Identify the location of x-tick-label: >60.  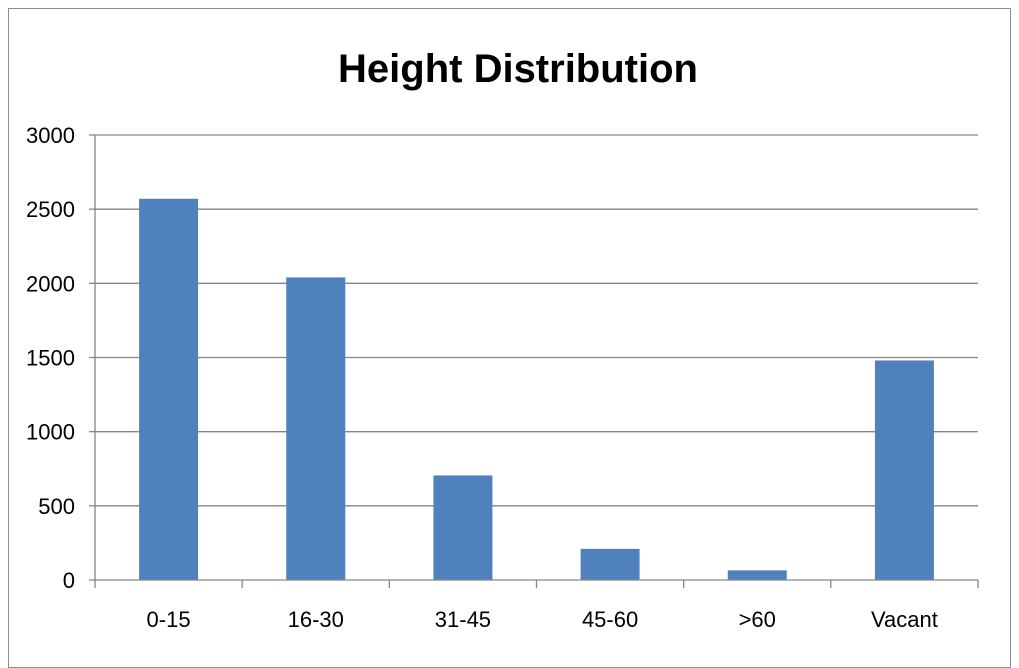
(757, 619).